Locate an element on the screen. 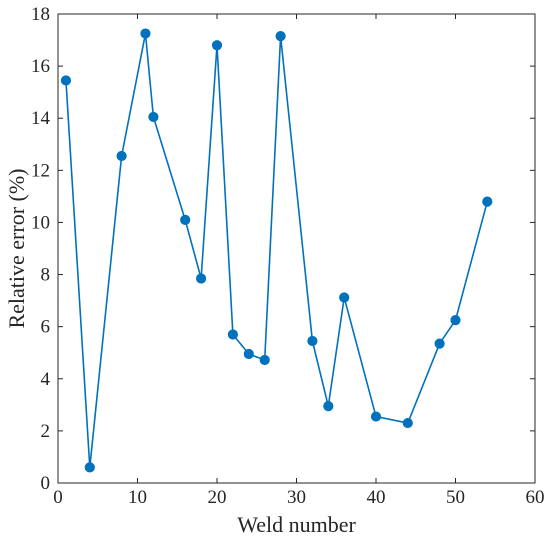  y-tick-label: 8 is located at coordinates (46, 275).